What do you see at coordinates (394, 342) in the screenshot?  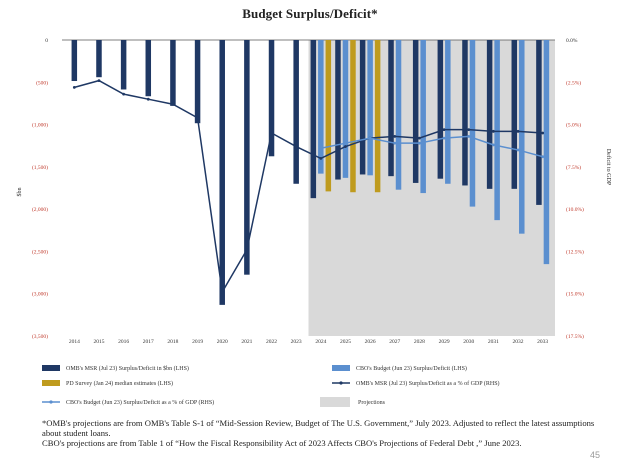 I see `x-tick-label: 2027` at bounding box center [394, 342].